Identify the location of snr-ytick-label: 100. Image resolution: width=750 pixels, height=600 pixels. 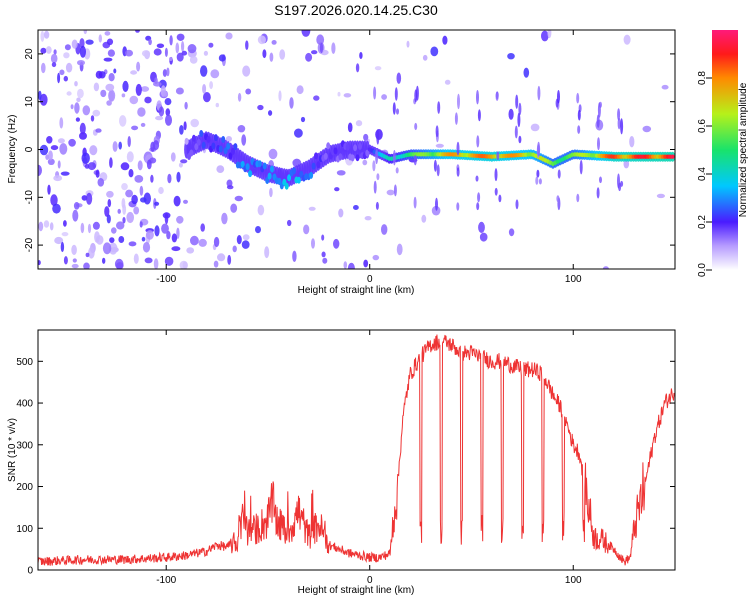
(24, 529).